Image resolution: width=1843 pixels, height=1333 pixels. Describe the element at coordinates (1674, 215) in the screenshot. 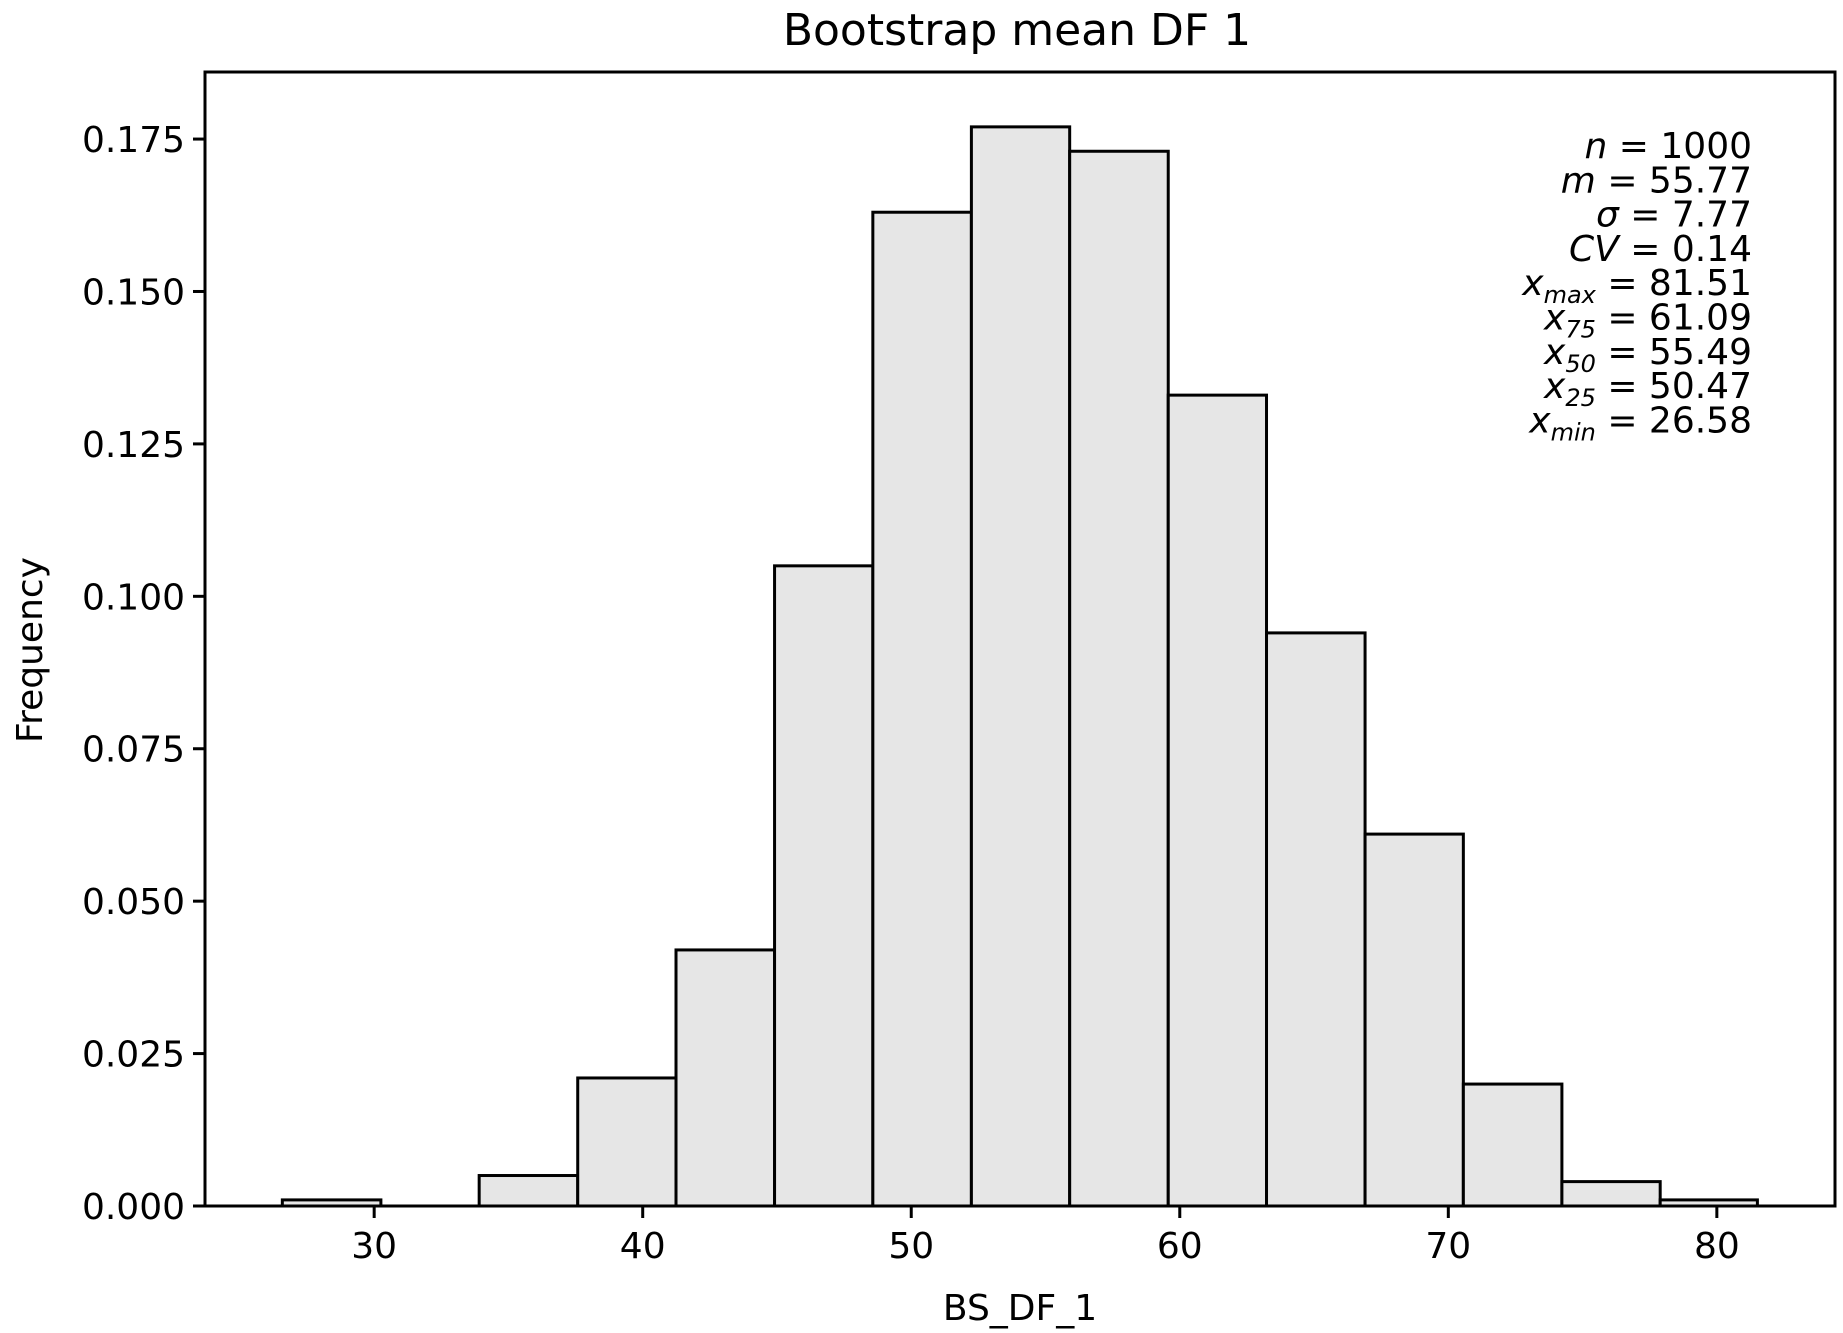

I see `stat-line: σ = 7.77` at that location.